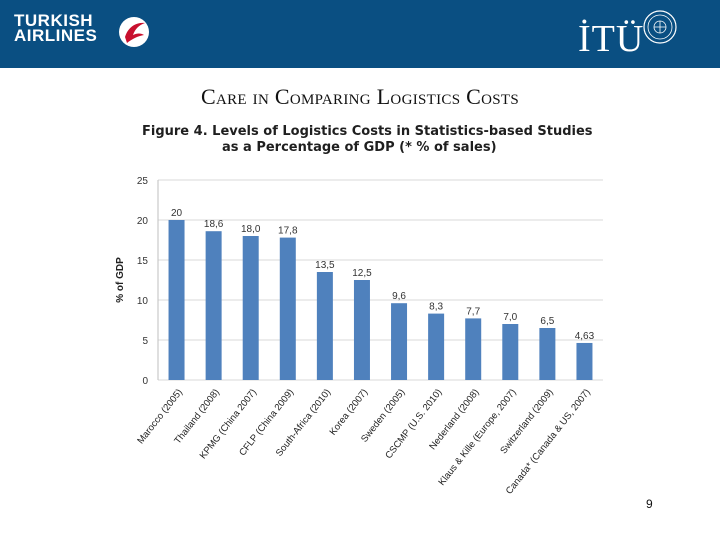 The width and height of the screenshot is (720, 540). I want to click on bar-value-label: 9,6, so click(399, 296).